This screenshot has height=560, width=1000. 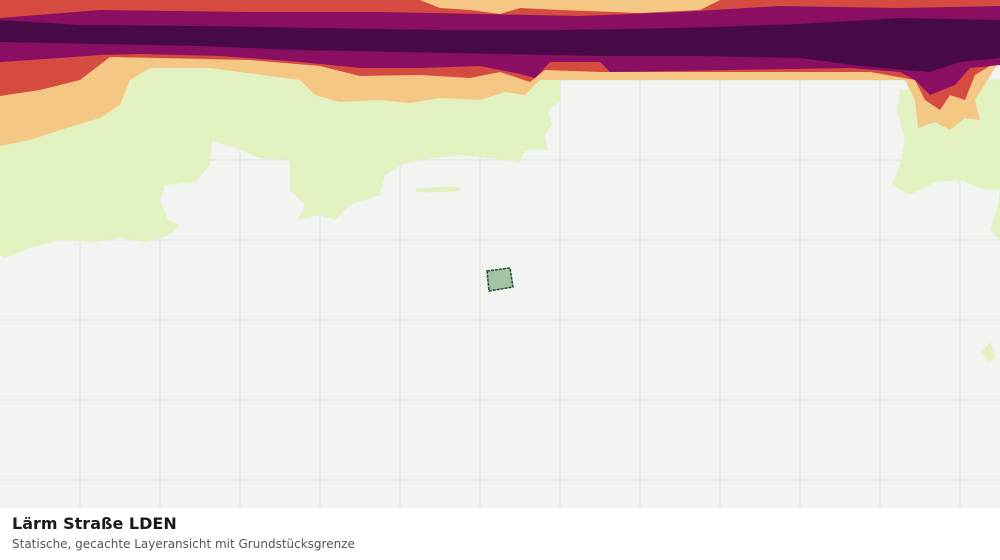 I want to click on noise-zone-dark, so click(x=500, y=45).